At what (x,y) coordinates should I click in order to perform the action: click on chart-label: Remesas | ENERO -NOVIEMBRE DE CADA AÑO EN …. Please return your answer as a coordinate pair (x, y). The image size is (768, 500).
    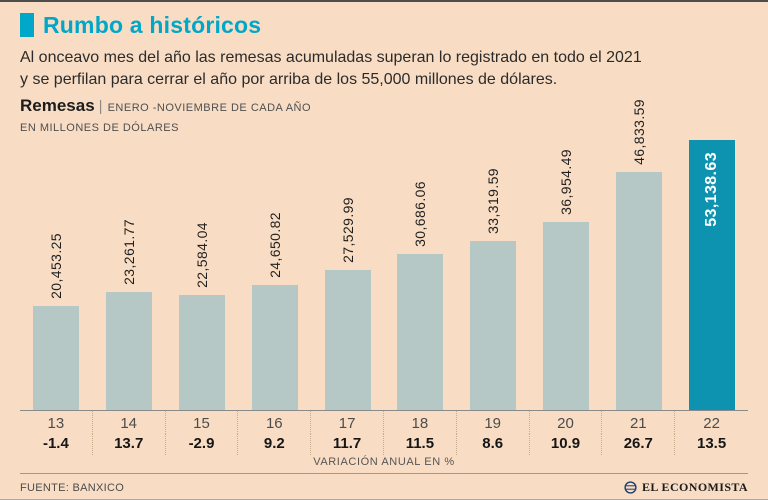
    Looking at the image, I should click on (165, 115).